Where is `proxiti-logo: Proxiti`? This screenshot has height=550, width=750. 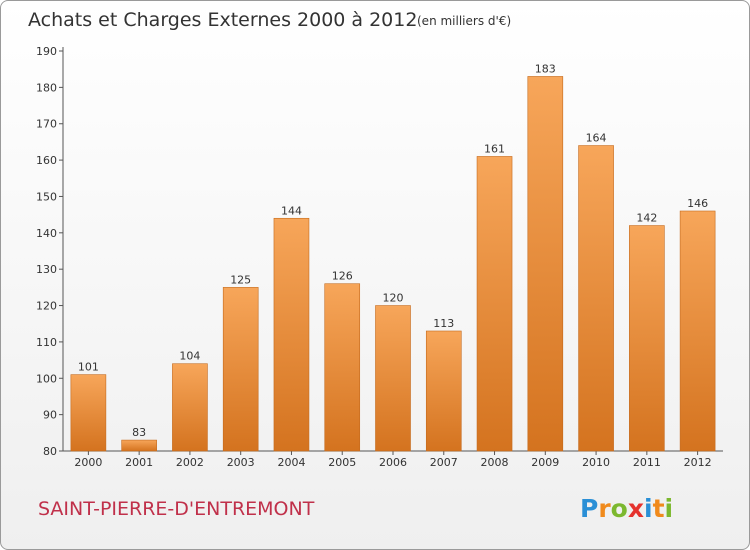 proxiti-logo: Proxiti is located at coordinates (626, 508).